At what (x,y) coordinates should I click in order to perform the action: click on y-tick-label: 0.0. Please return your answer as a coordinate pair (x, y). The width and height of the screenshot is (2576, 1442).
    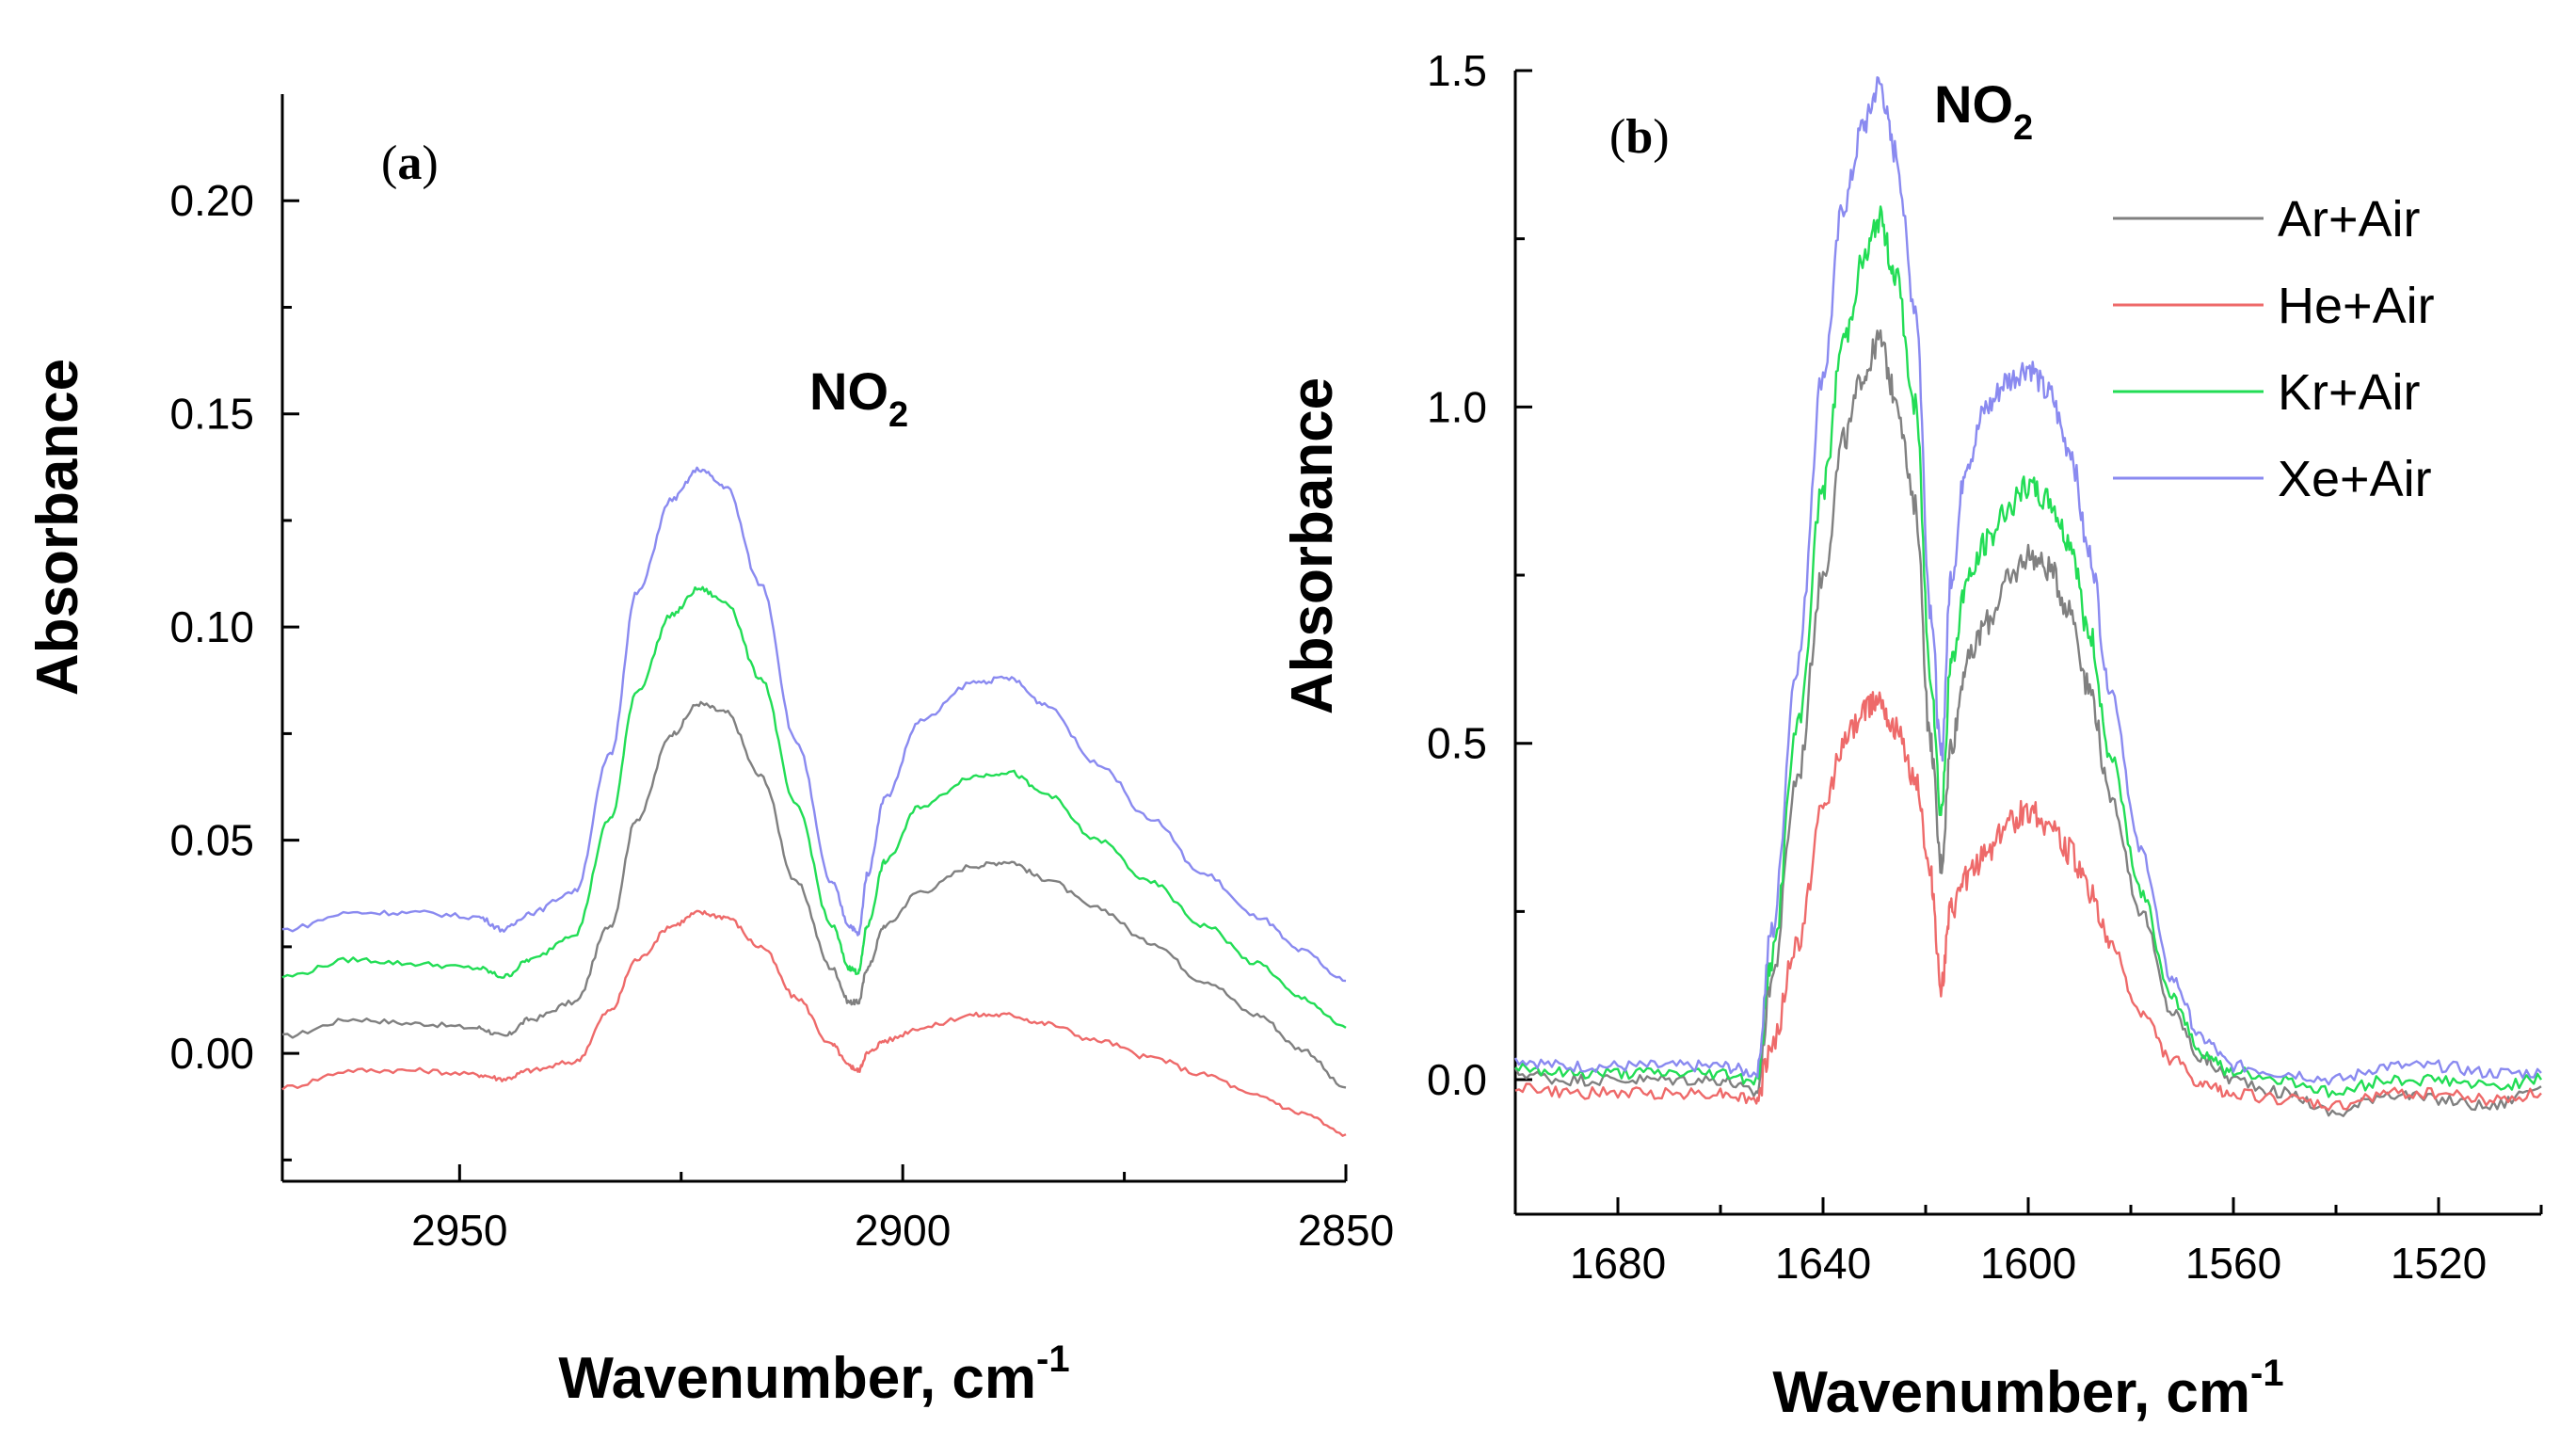
    Looking at the image, I should click on (1457, 1079).